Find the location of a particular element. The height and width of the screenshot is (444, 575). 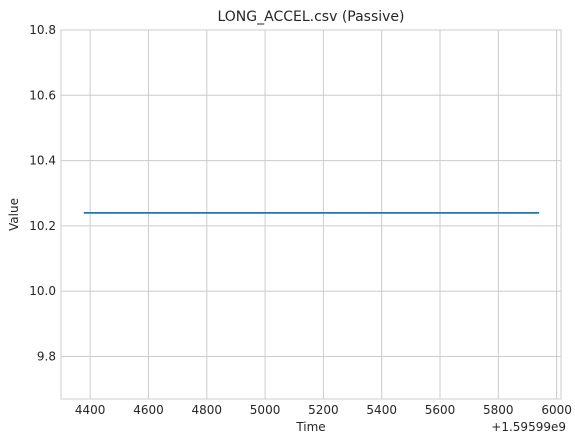

y-tick-labels: 9.8 10.0 10.2 10.4 10.6 10.8 is located at coordinates (42, 193).